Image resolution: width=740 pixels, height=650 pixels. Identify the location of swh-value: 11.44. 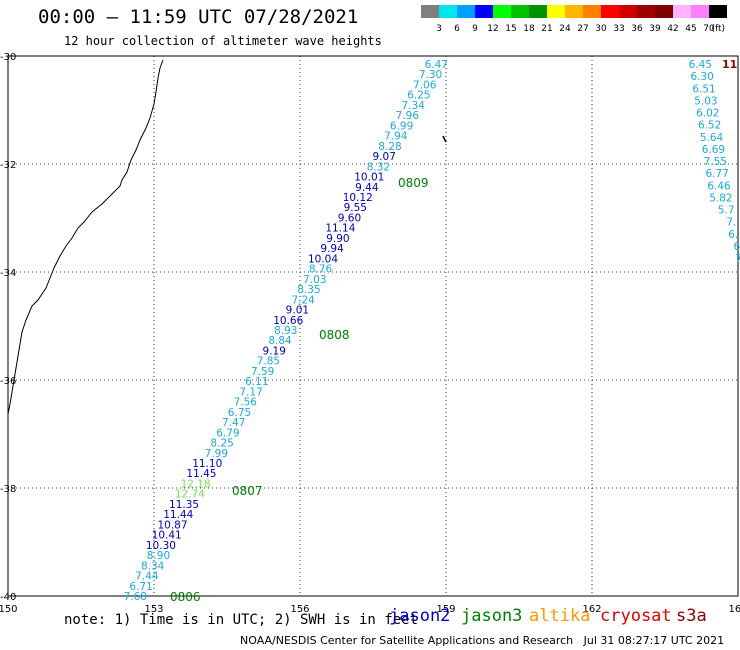
(178, 515).